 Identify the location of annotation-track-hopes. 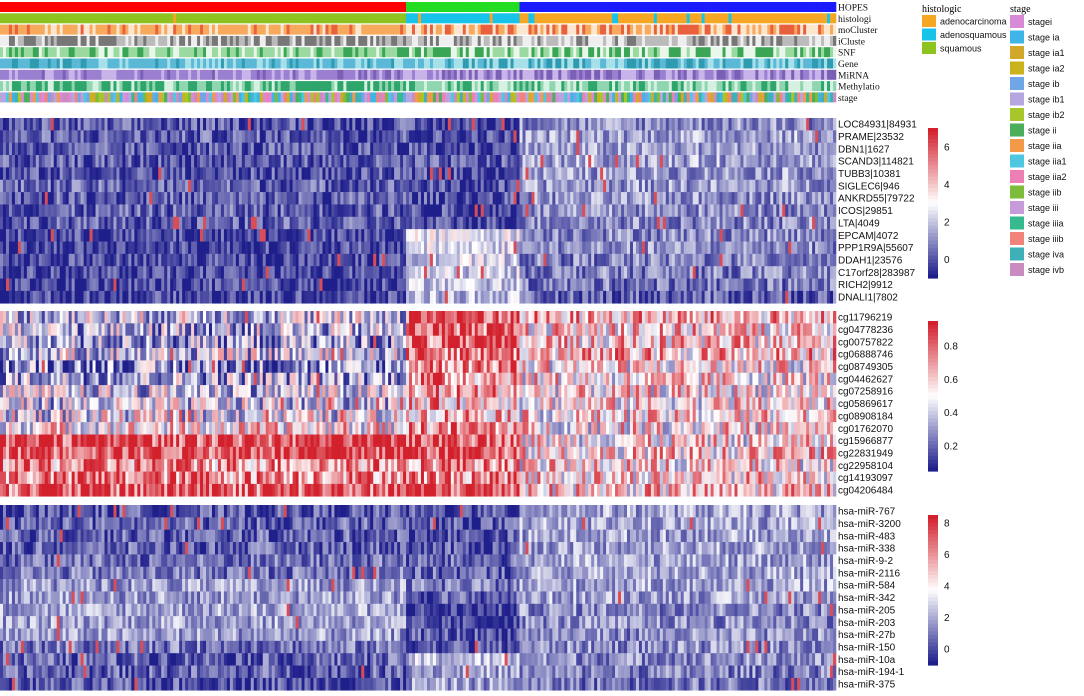
(418, 7).